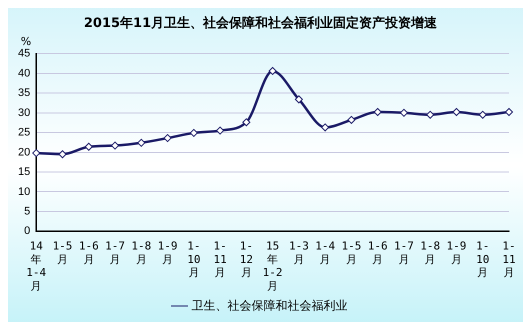 Image resolution: width=531 pixels, height=330 pixels. What do you see at coordinates (325, 253) in the screenshot?
I see `x-tick-label: 1-4 月` at bounding box center [325, 253].